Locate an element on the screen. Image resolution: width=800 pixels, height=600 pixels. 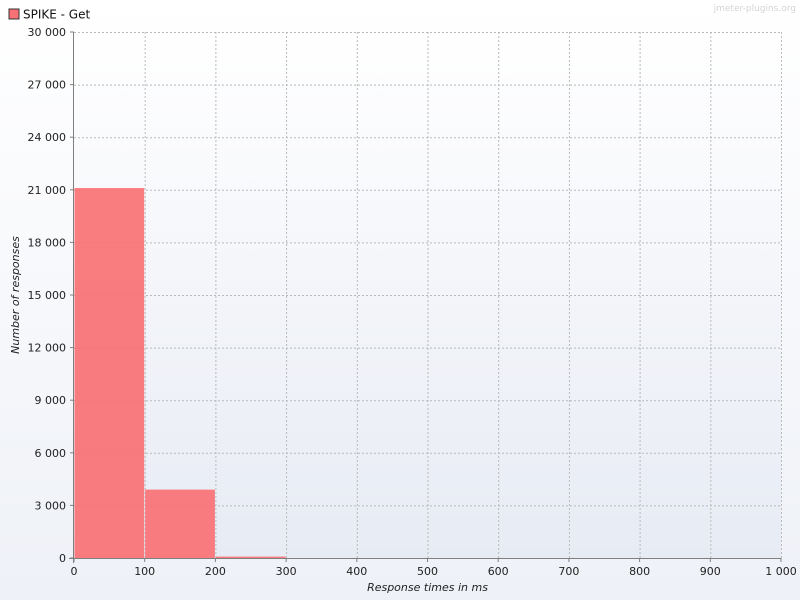
y-tick-label: 0 is located at coordinates (62, 558).